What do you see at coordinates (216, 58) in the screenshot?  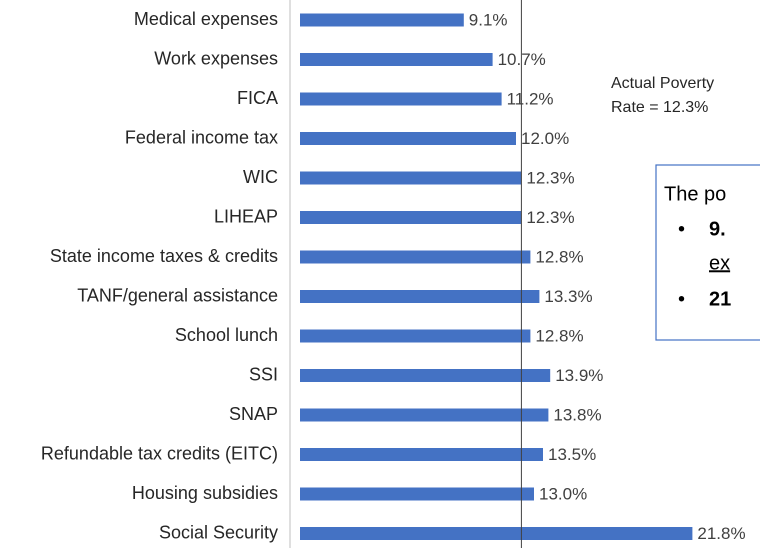 I see `category-label: Work expenses` at bounding box center [216, 58].